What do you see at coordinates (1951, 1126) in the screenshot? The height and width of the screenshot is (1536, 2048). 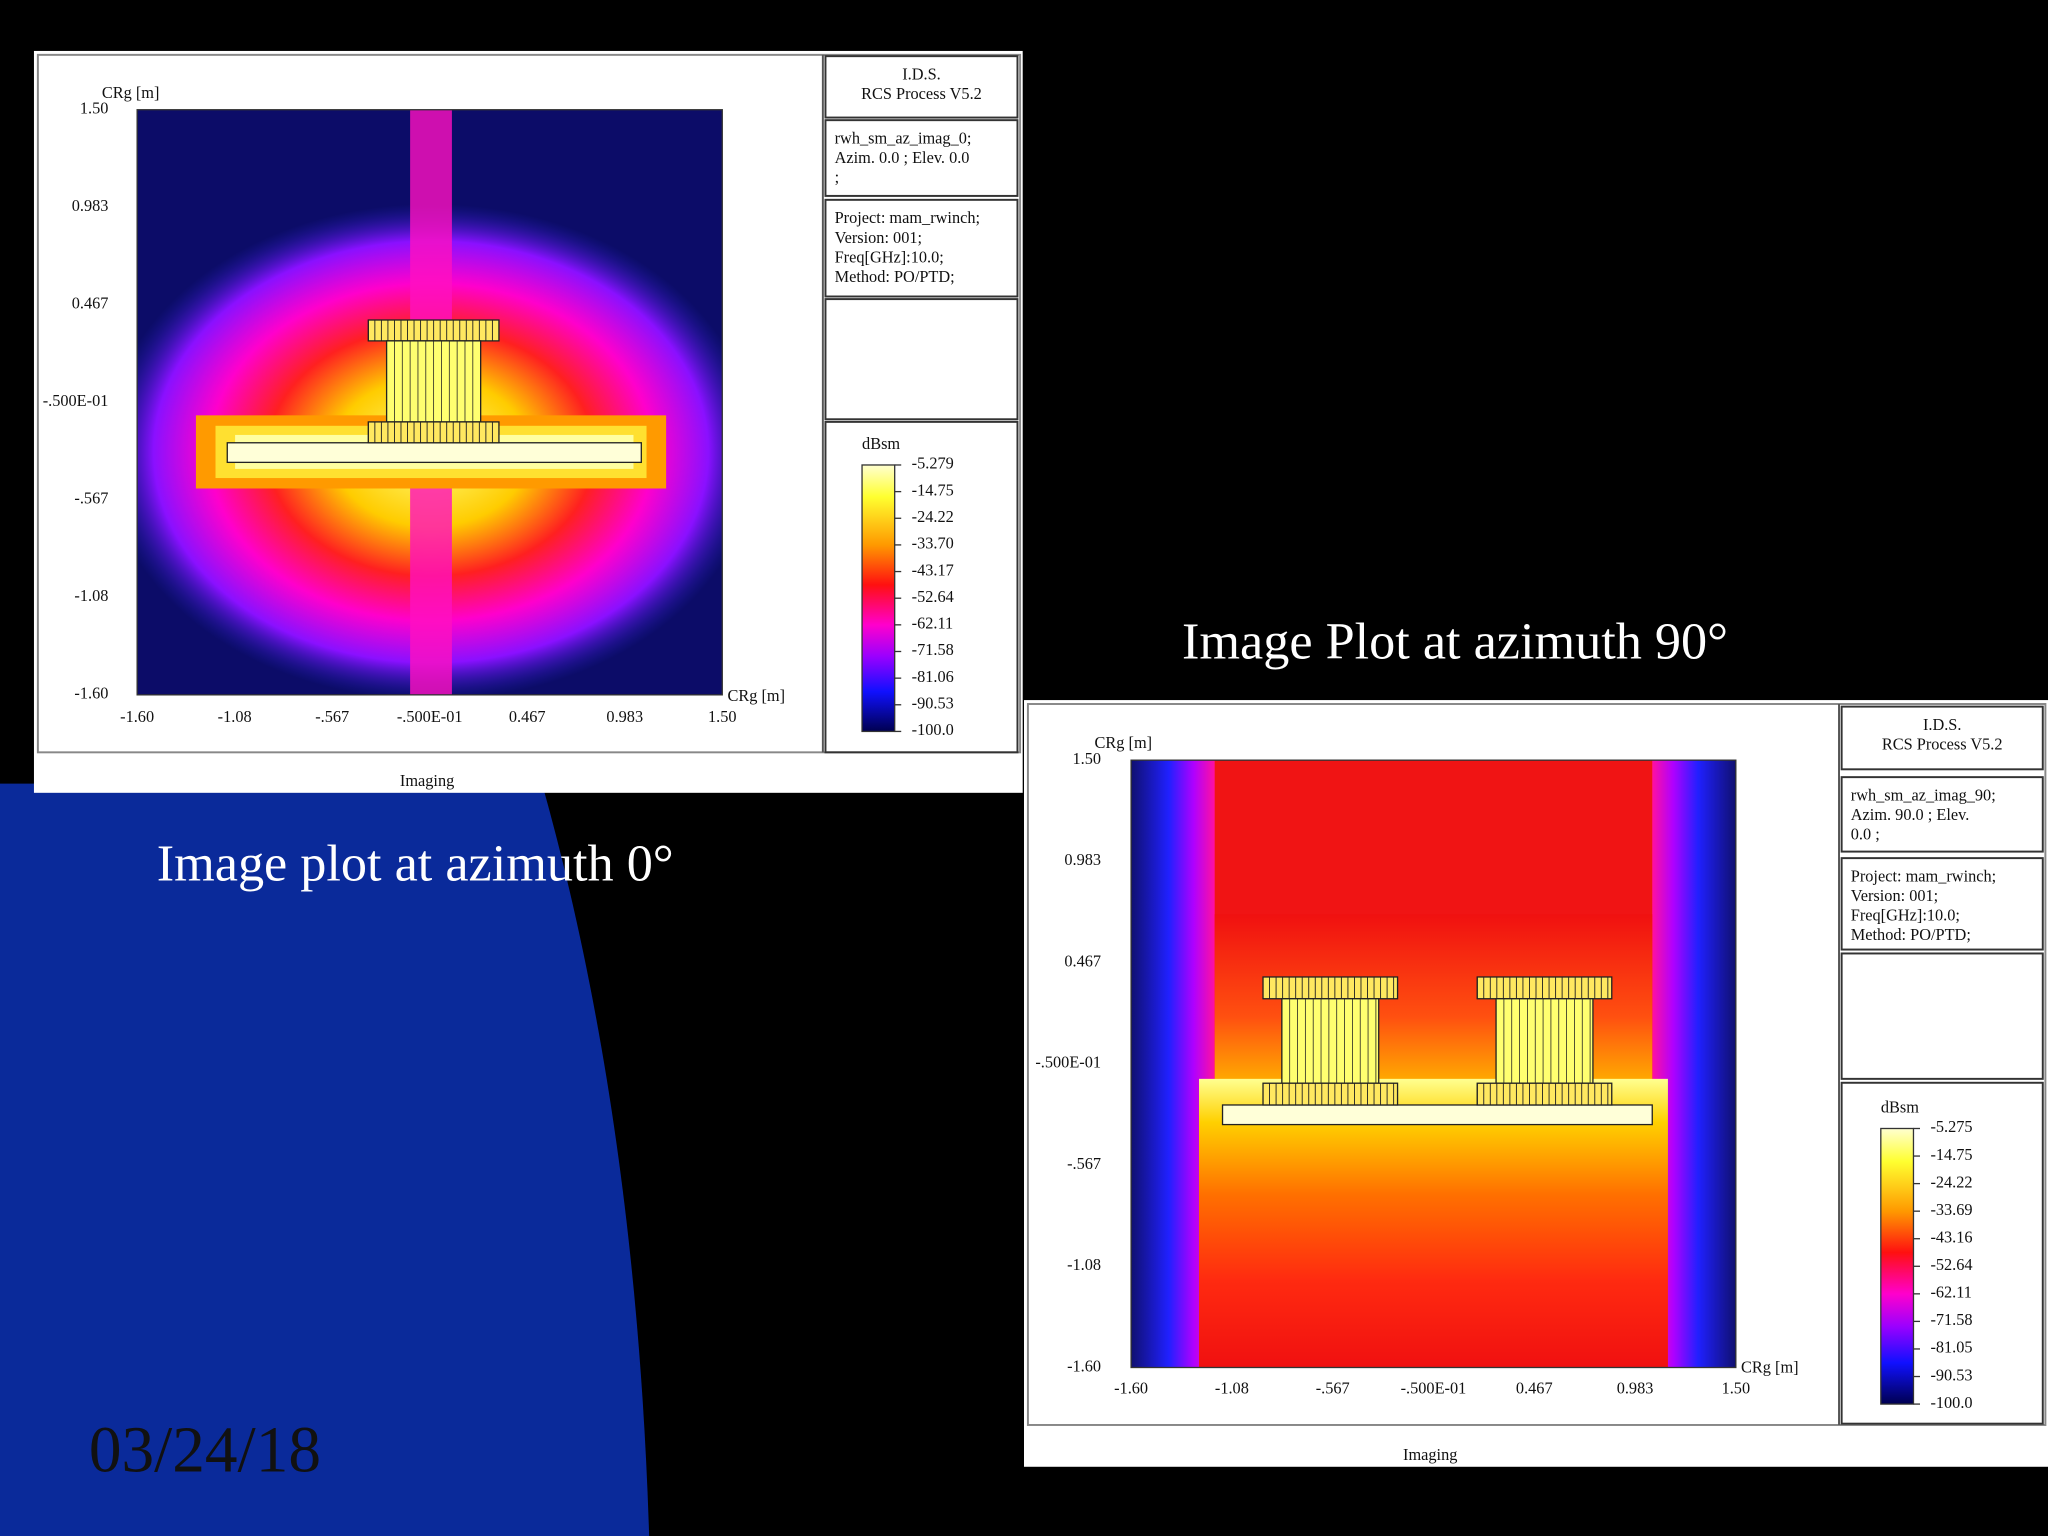 I see `colorbar-label: -5.275` at bounding box center [1951, 1126].